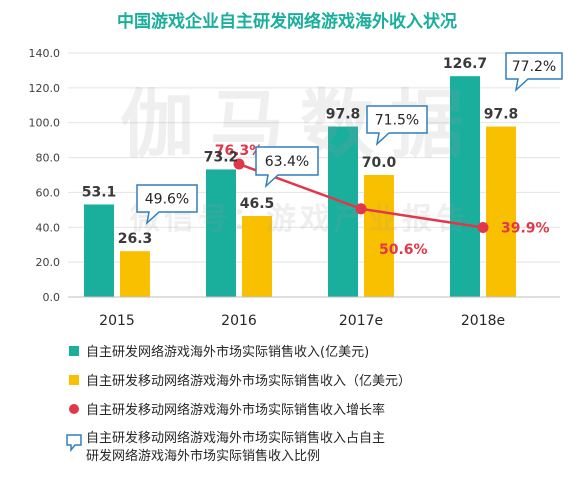 The width and height of the screenshot is (574, 479). What do you see at coordinates (48, 192) in the screenshot?
I see `y-tick-label: 60.0` at bounding box center [48, 192].